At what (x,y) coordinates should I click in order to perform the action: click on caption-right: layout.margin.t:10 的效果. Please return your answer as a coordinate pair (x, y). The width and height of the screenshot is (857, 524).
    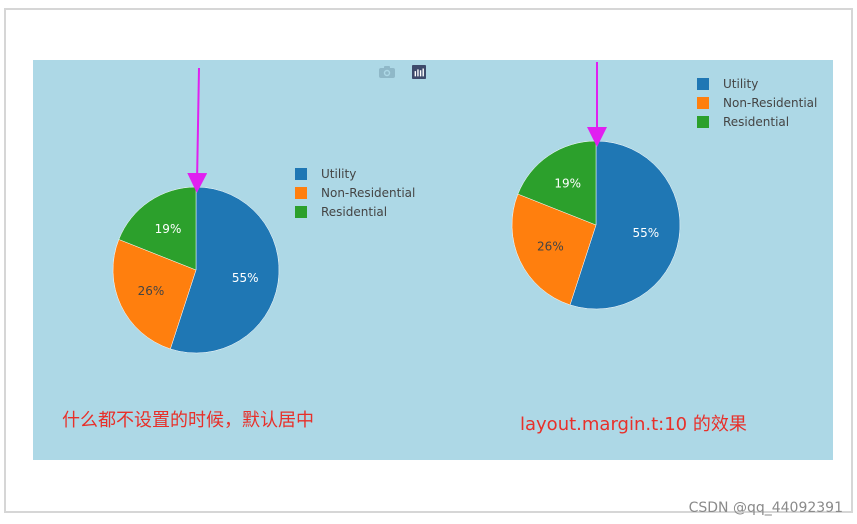
    Looking at the image, I should click on (633, 424).